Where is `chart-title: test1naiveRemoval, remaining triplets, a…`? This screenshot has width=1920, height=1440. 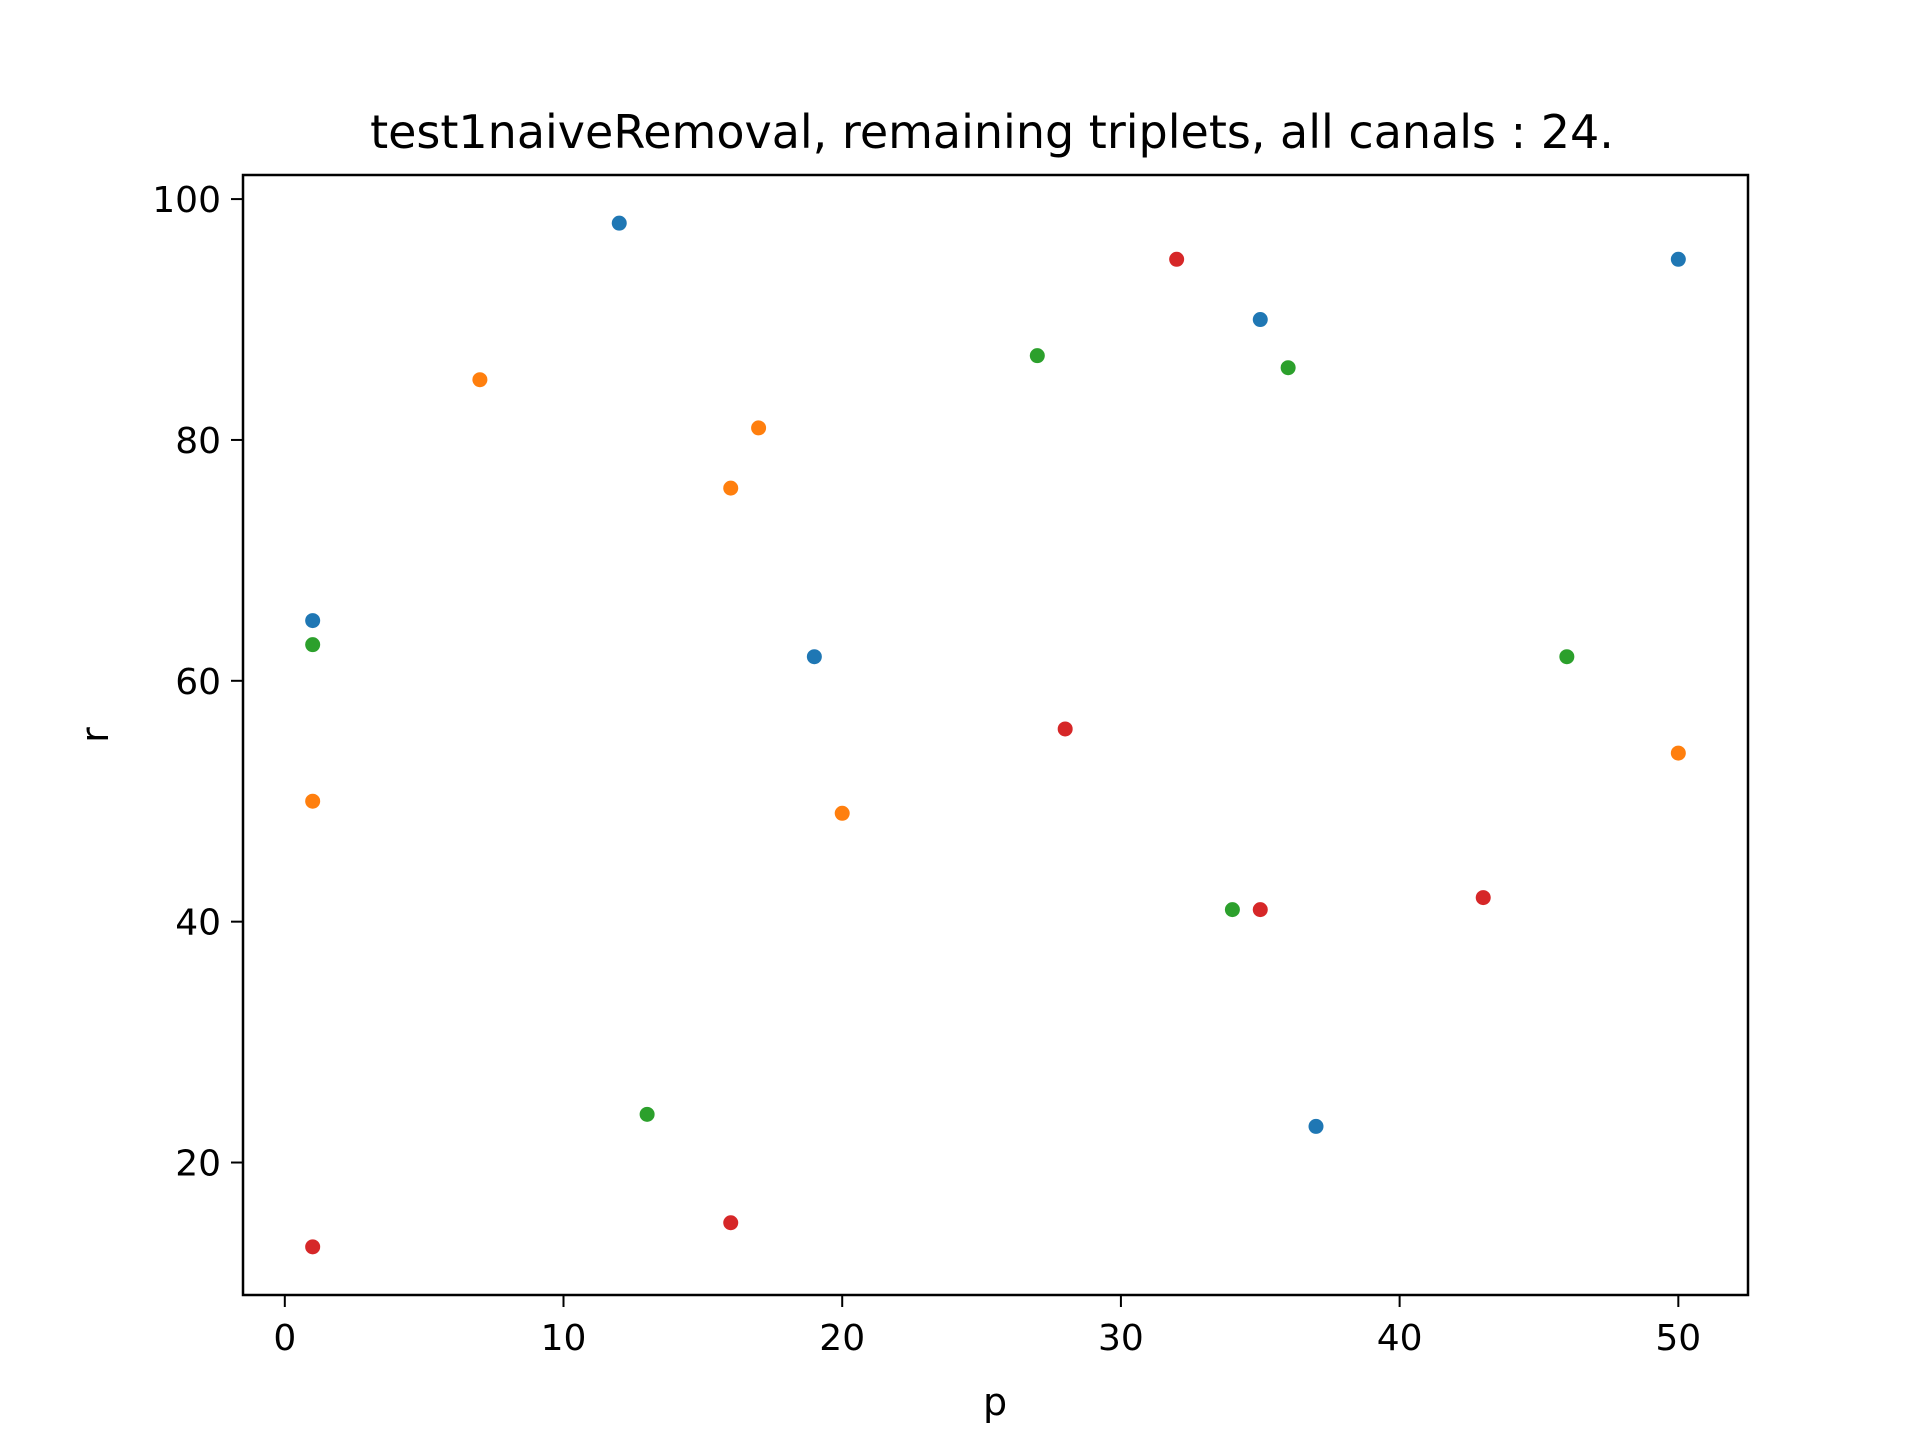
chart-title: test1naiveRemoval, remaining triplets, a… is located at coordinates (992, 132).